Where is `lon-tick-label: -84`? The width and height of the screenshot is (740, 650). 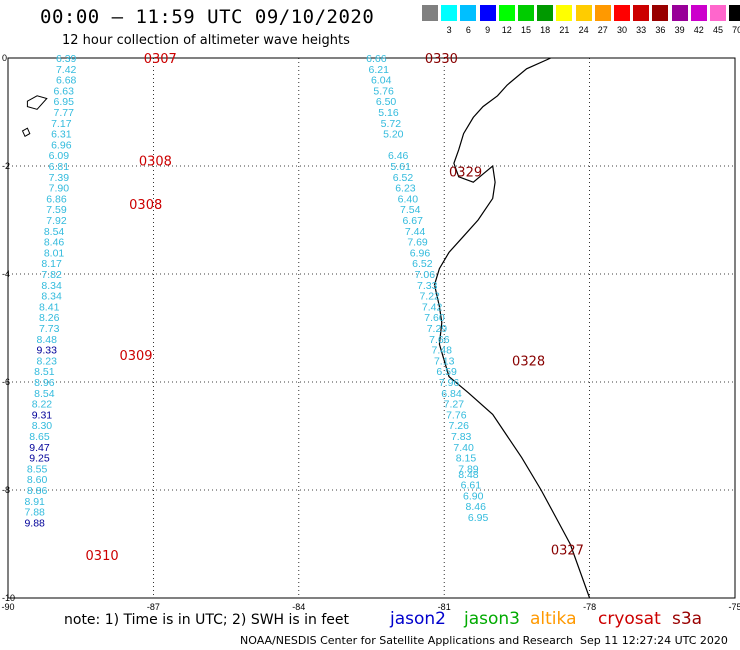
lon-tick-label: -84 is located at coordinates (298, 607).